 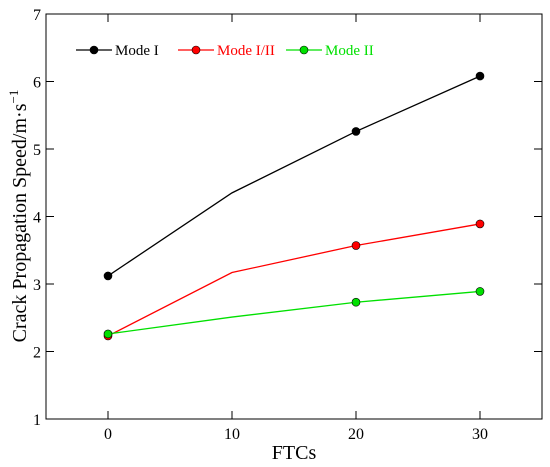 I want to click on y-tick-label: 5, so click(x=37, y=150).